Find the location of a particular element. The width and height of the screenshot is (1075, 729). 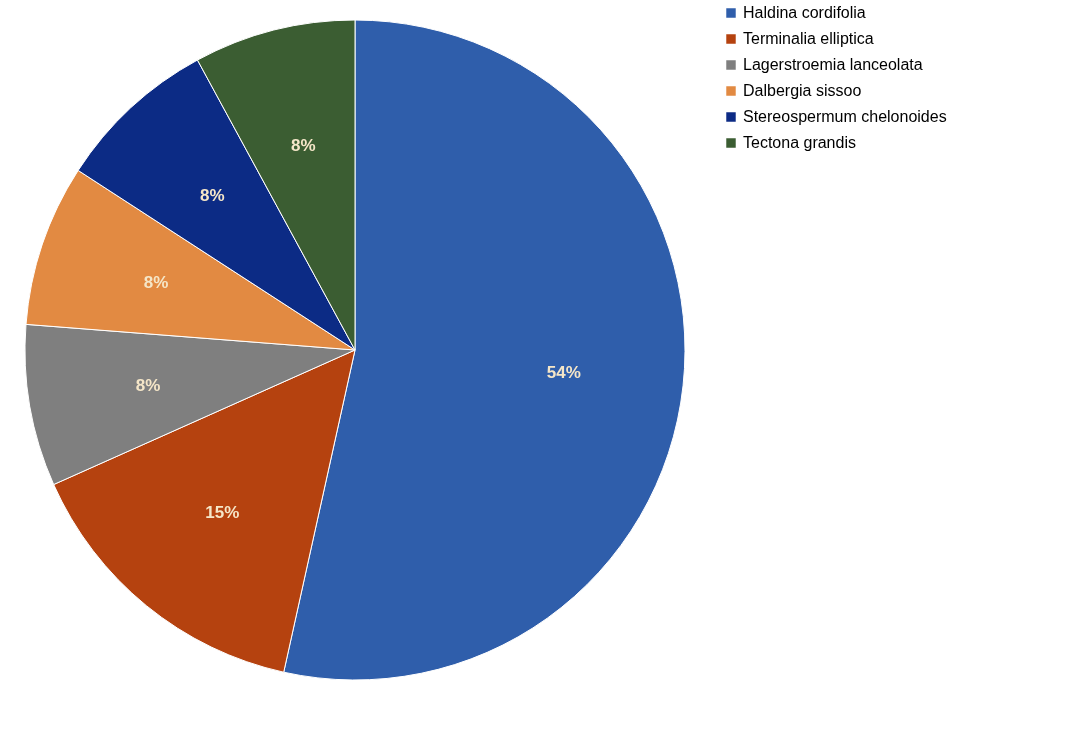

legend-label: Stereospermum chelonoides is located at coordinates (845, 116).